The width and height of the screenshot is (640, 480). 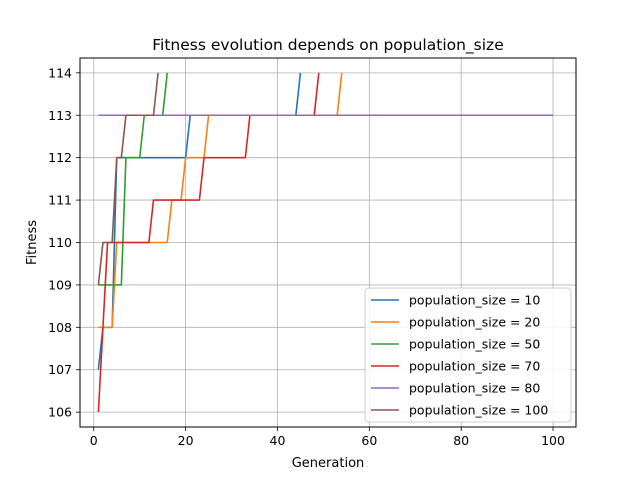 What do you see at coordinates (461, 440) in the screenshot?
I see `x-tick-label: 80` at bounding box center [461, 440].